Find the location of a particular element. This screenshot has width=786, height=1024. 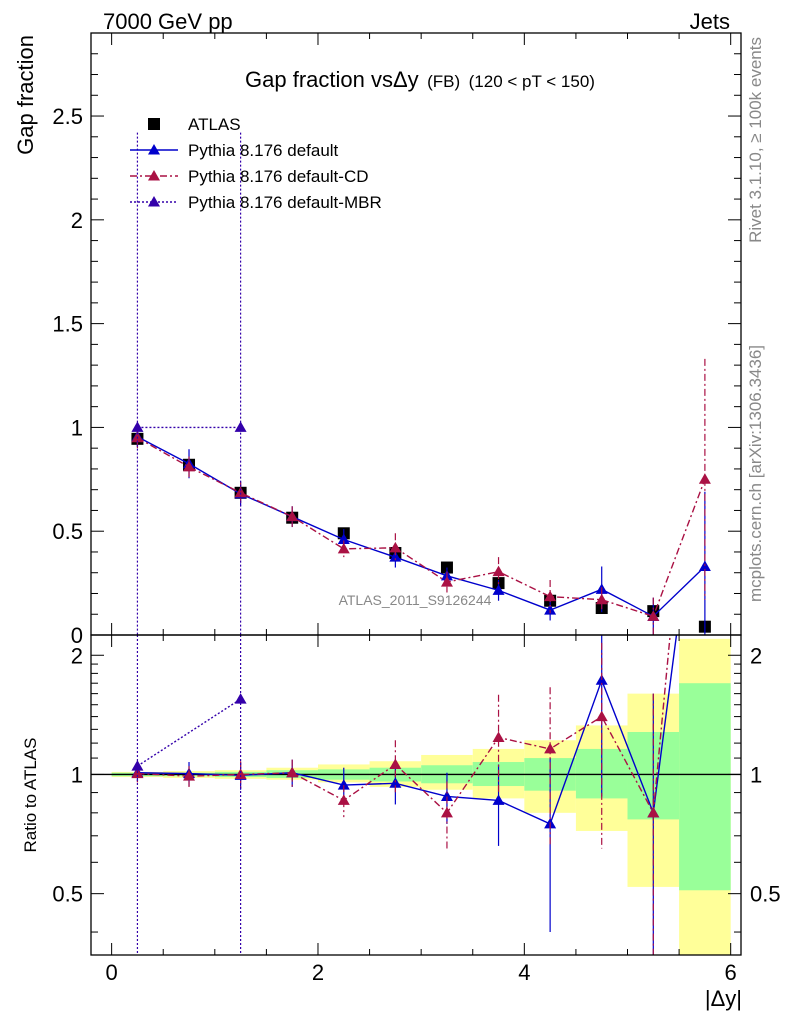

ratio-y-tick-label: 1 is located at coordinates (77, 774).